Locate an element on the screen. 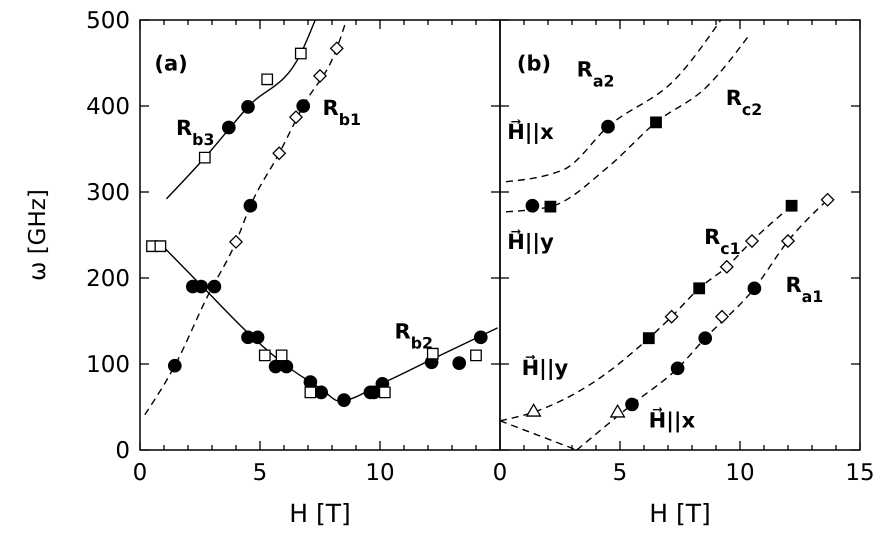 The height and width of the screenshot is (543, 877). y-tick-label: 200 is located at coordinates (108, 279).